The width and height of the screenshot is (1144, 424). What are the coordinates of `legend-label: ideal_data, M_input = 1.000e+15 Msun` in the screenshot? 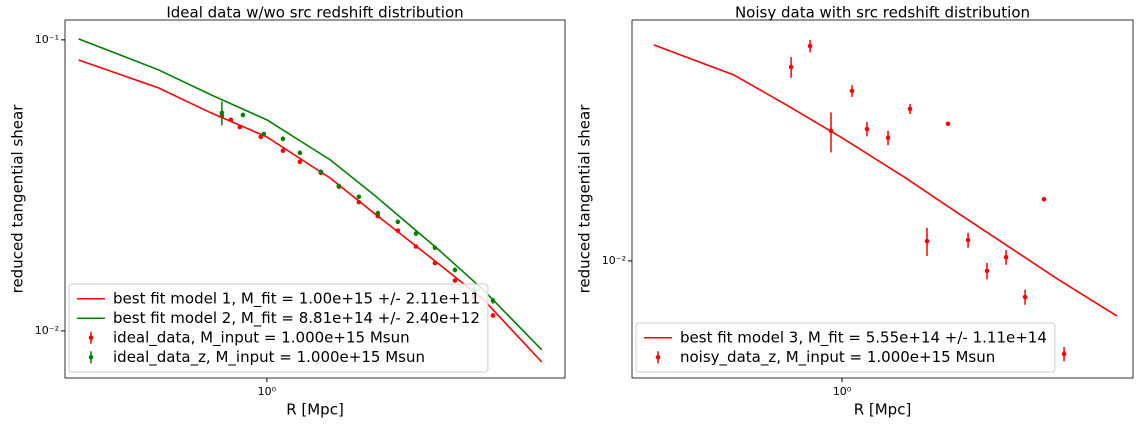 It's located at (261, 337).